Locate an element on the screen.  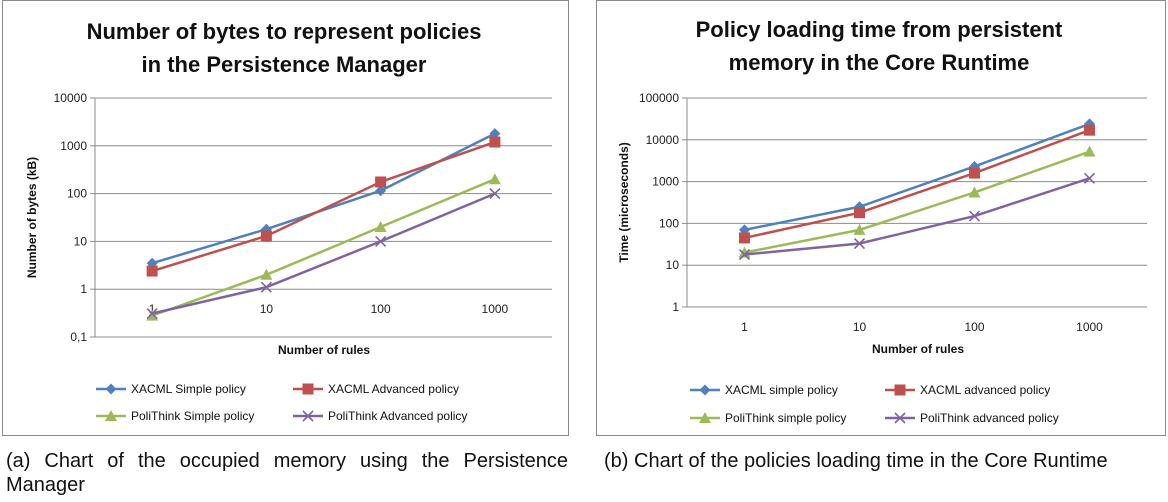
legend-label: PoliThink Advanced policy is located at coordinates (397, 416).